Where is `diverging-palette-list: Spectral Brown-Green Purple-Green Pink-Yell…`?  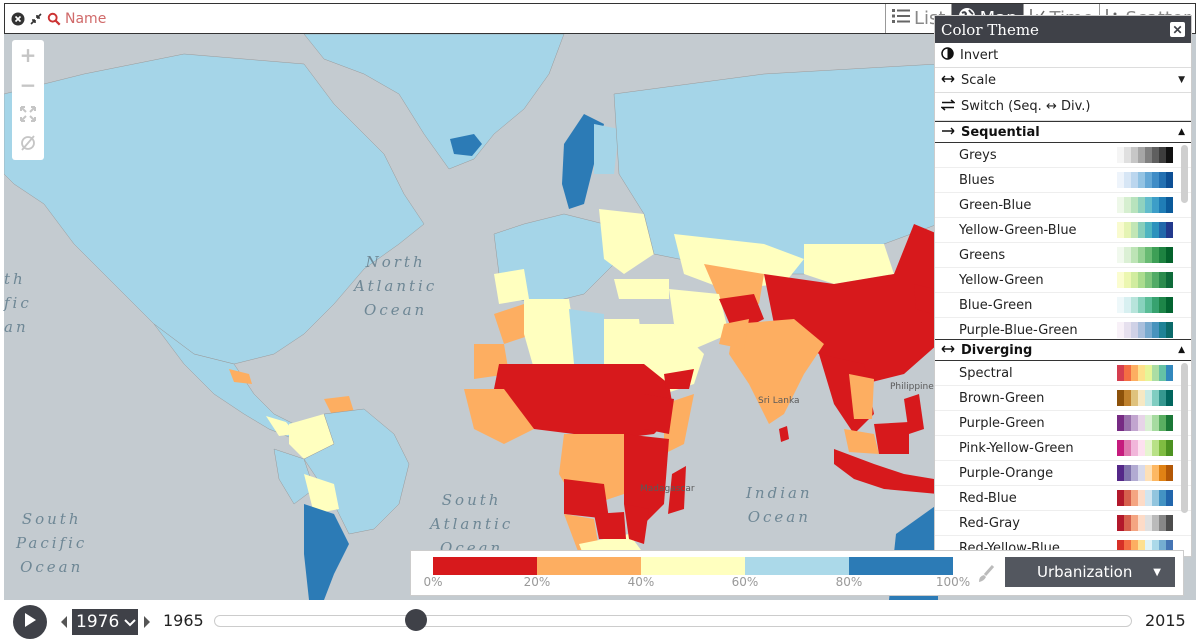
diverging-palette-list: Spectral Brown-Green Purple-Green Pink-Yell… is located at coordinates (1063, 458).